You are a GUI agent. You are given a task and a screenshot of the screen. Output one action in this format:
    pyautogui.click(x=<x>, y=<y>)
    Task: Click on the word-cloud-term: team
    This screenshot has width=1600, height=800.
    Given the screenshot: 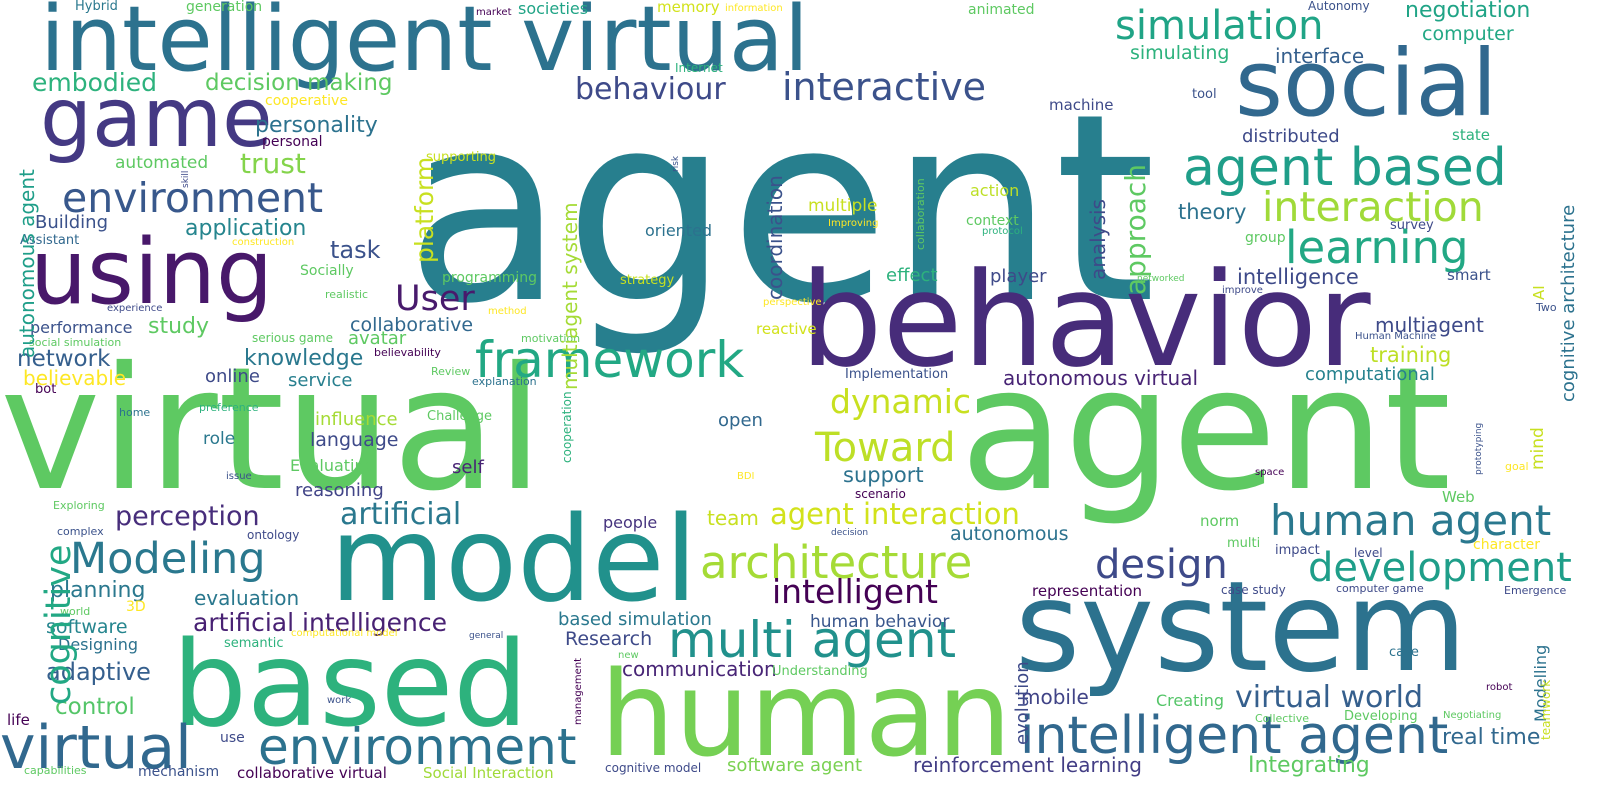 What is the action you would take?
    pyautogui.click(x=733, y=518)
    